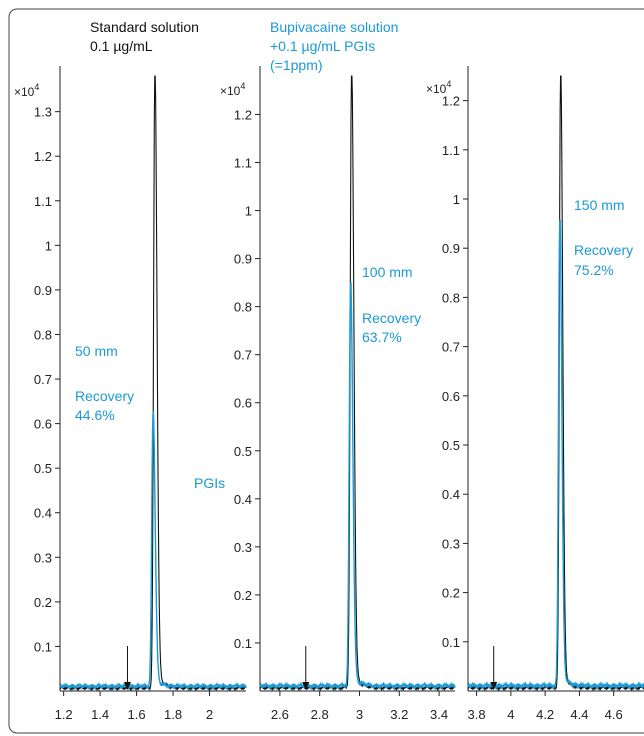 This screenshot has width=644, height=736. What do you see at coordinates (153, 551) in the screenshot?
I see `panel-50mm-sample-trace` at bounding box center [153, 551].